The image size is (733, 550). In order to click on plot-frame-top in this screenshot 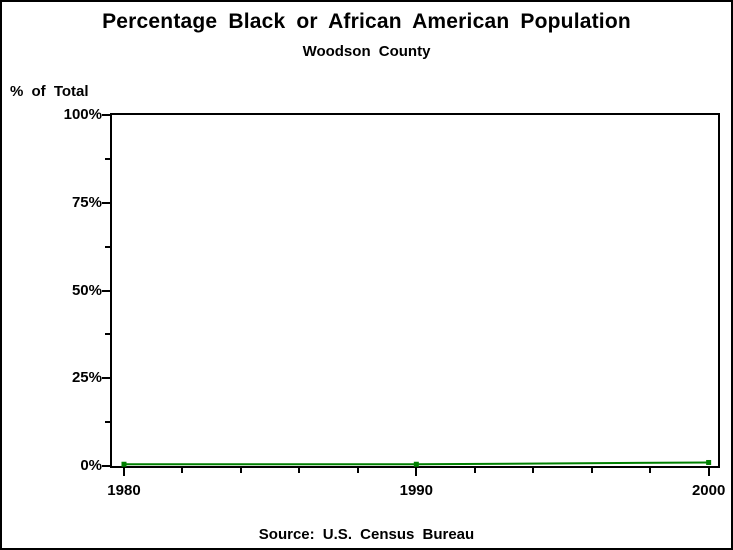, I will do `click(415, 114)`.